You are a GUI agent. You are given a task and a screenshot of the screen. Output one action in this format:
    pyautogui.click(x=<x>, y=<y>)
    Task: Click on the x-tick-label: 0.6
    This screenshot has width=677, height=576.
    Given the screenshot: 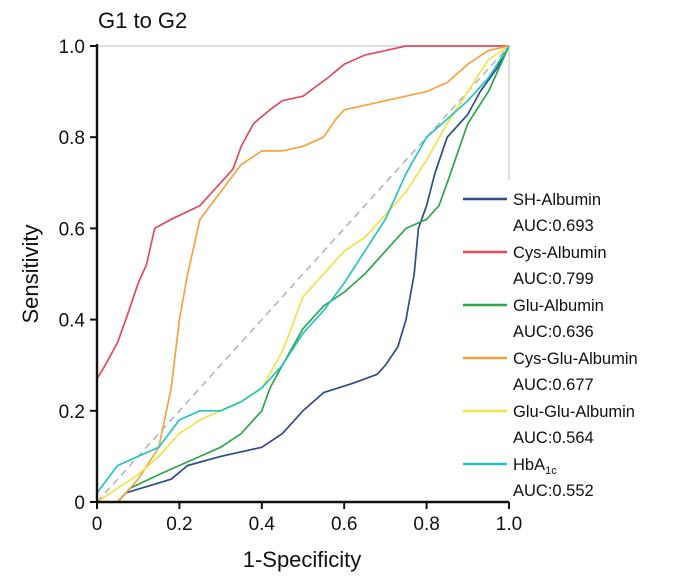 What is the action you would take?
    pyautogui.click(x=344, y=524)
    